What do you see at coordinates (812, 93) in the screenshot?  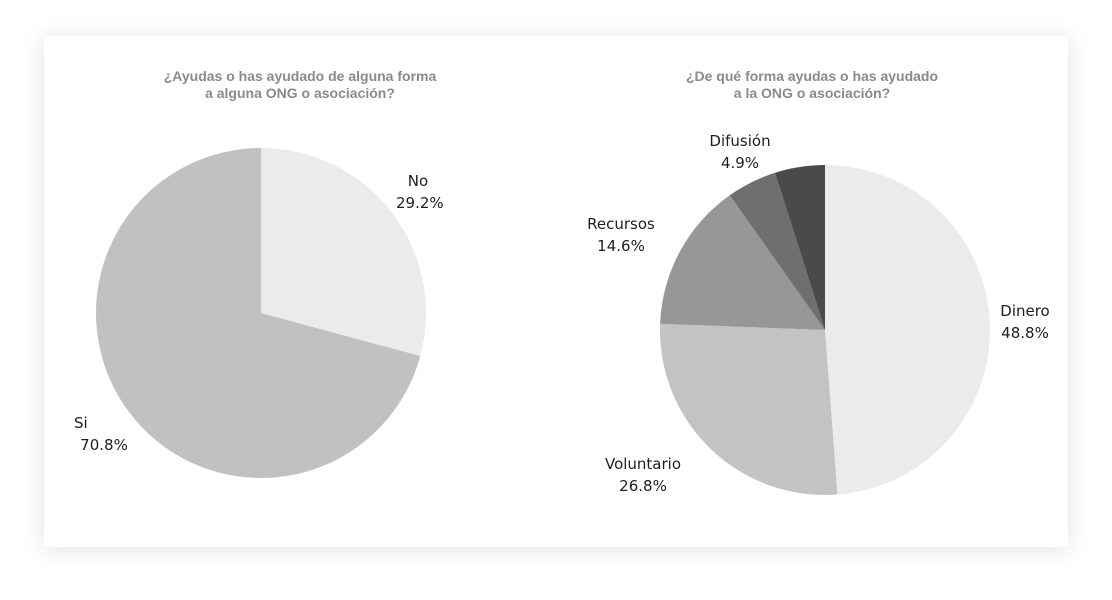 I see `pie-2-title-line-2: a la ONG o asociación?` at bounding box center [812, 93].